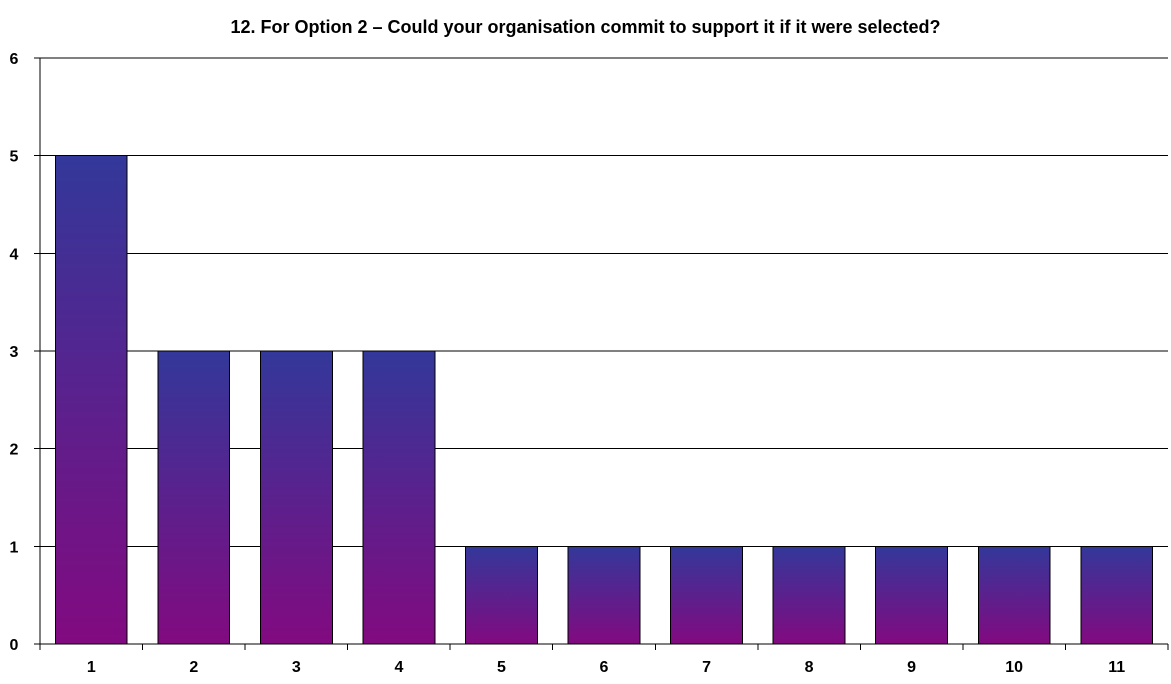  What do you see at coordinates (193, 667) in the screenshot?
I see `x-tick-label: 2` at bounding box center [193, 667].